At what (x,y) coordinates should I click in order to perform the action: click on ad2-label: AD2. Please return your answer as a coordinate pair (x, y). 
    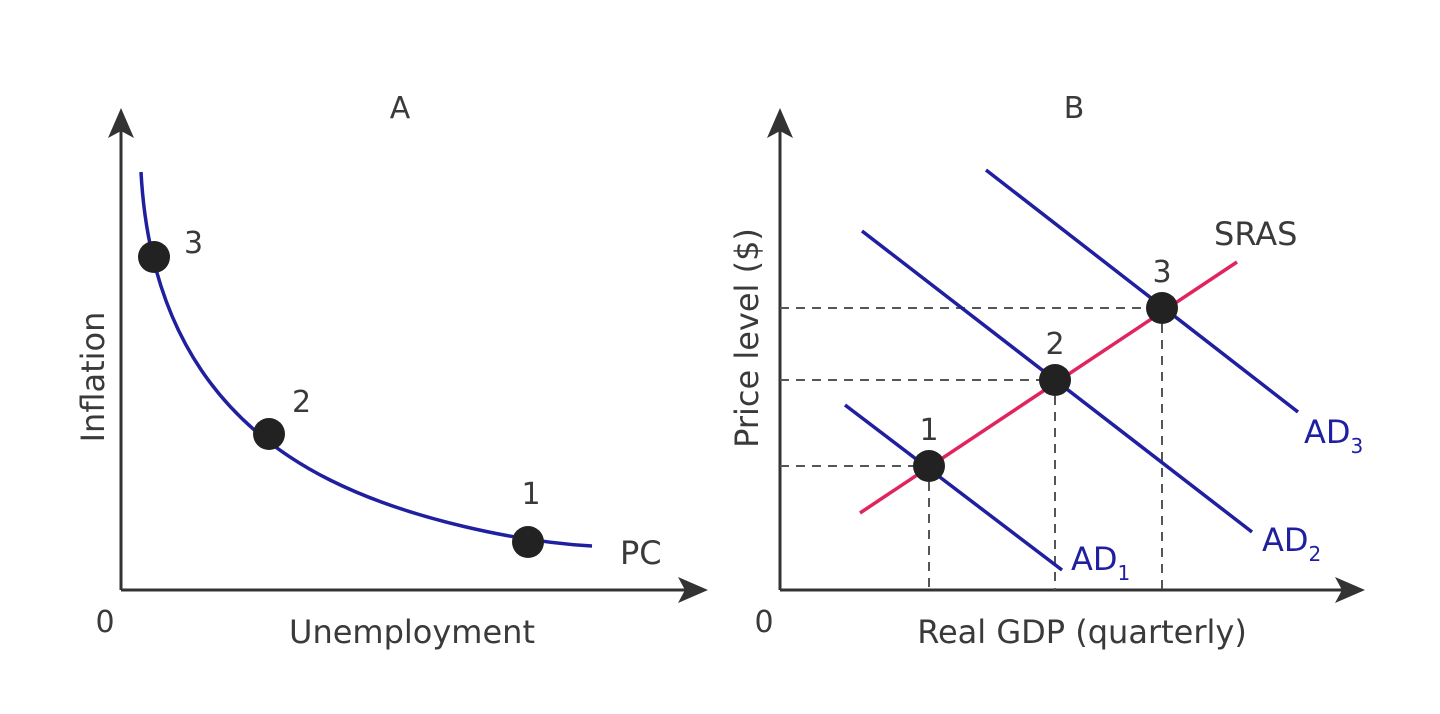
    Looking at the image, I should click on (1291, 543).